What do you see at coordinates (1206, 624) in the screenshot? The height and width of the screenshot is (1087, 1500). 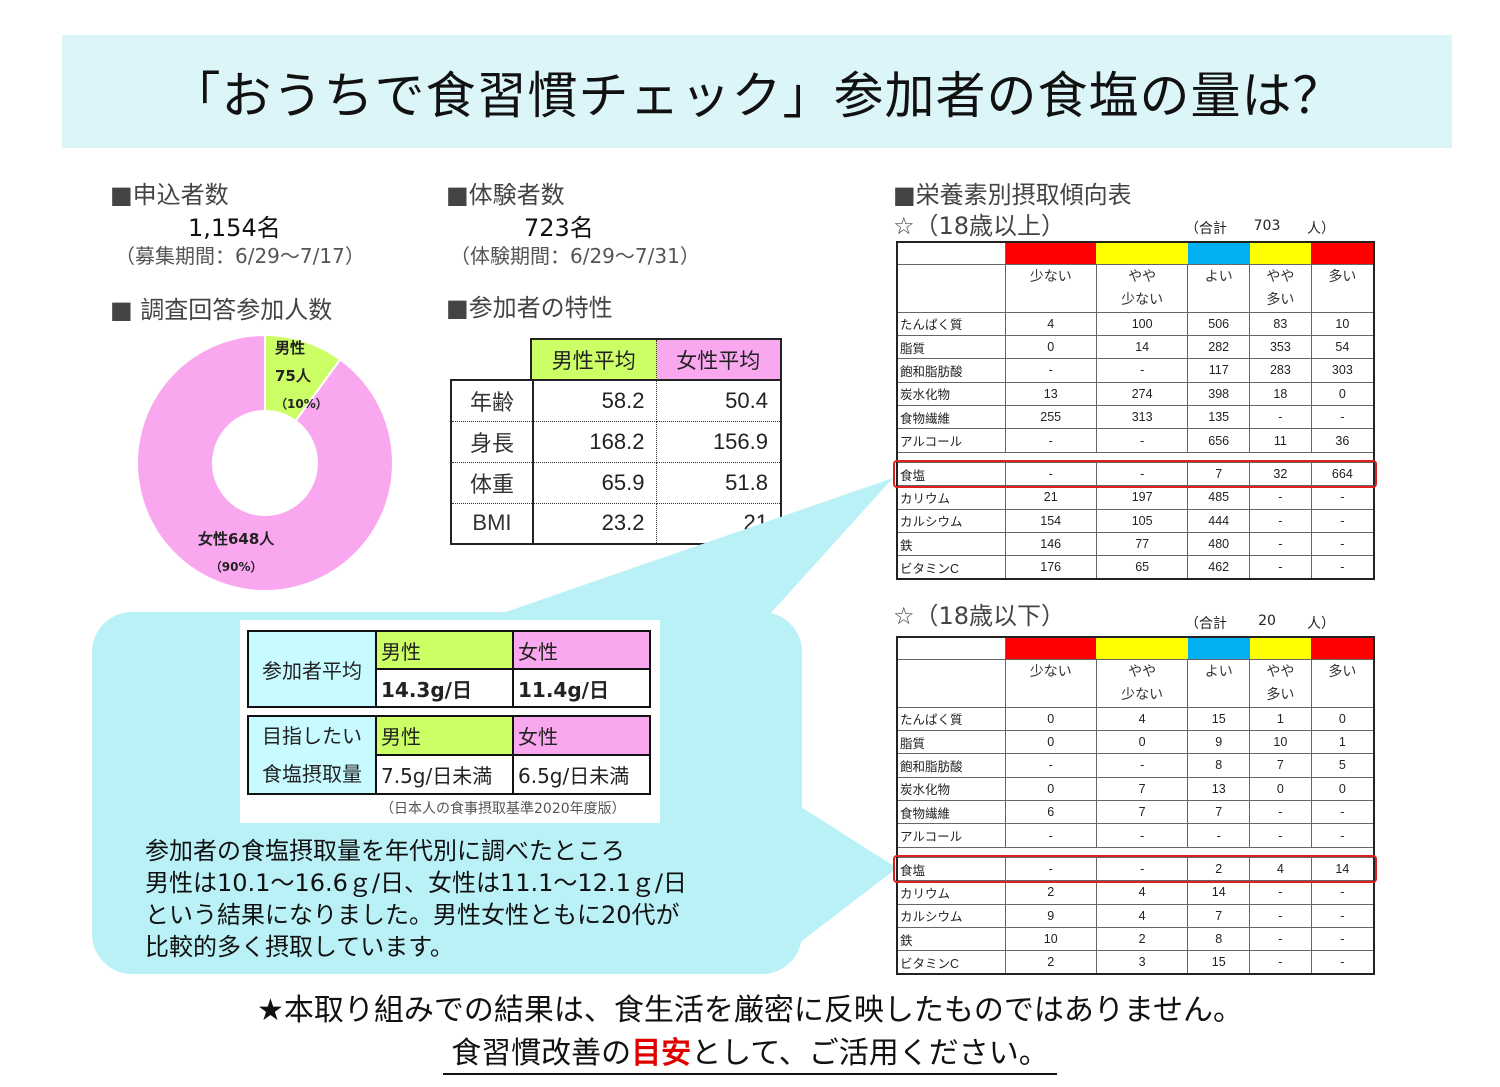 I see `total-prefix: （合計` at bounding box center [1206, 624].